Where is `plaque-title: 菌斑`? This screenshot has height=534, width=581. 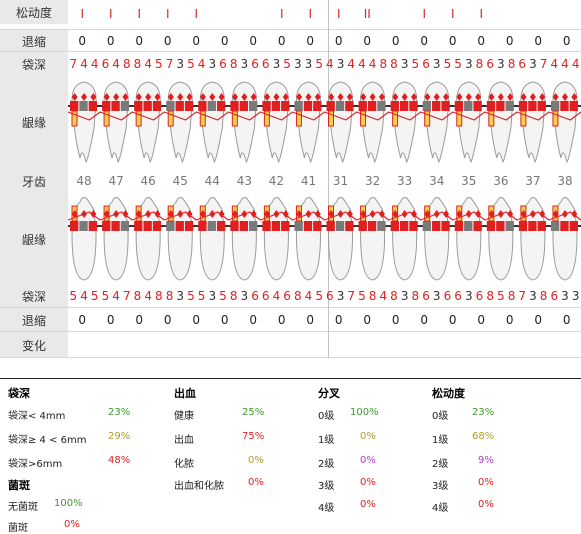 plaque-title: 菌斑 is located at coordinates (19, 485).